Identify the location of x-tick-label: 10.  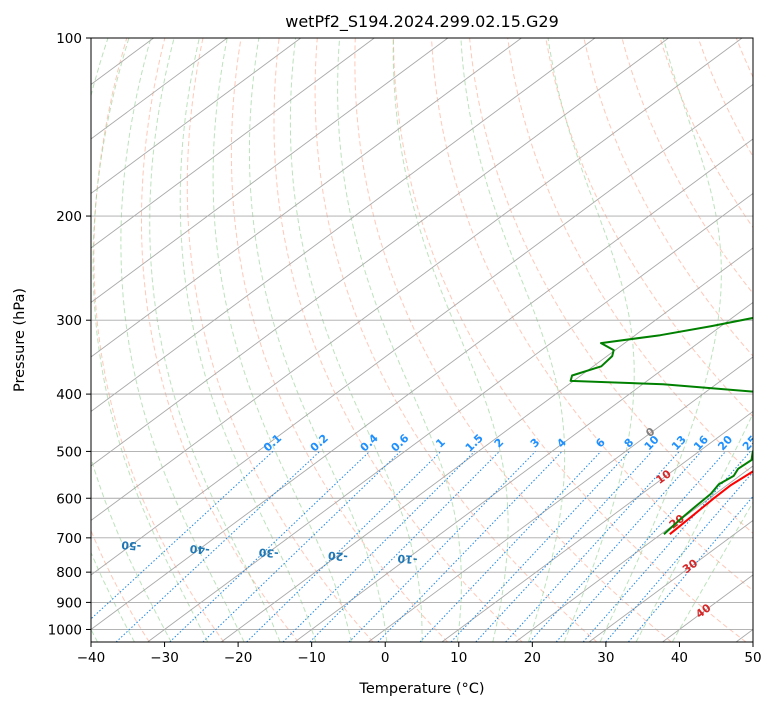
(458, 658).